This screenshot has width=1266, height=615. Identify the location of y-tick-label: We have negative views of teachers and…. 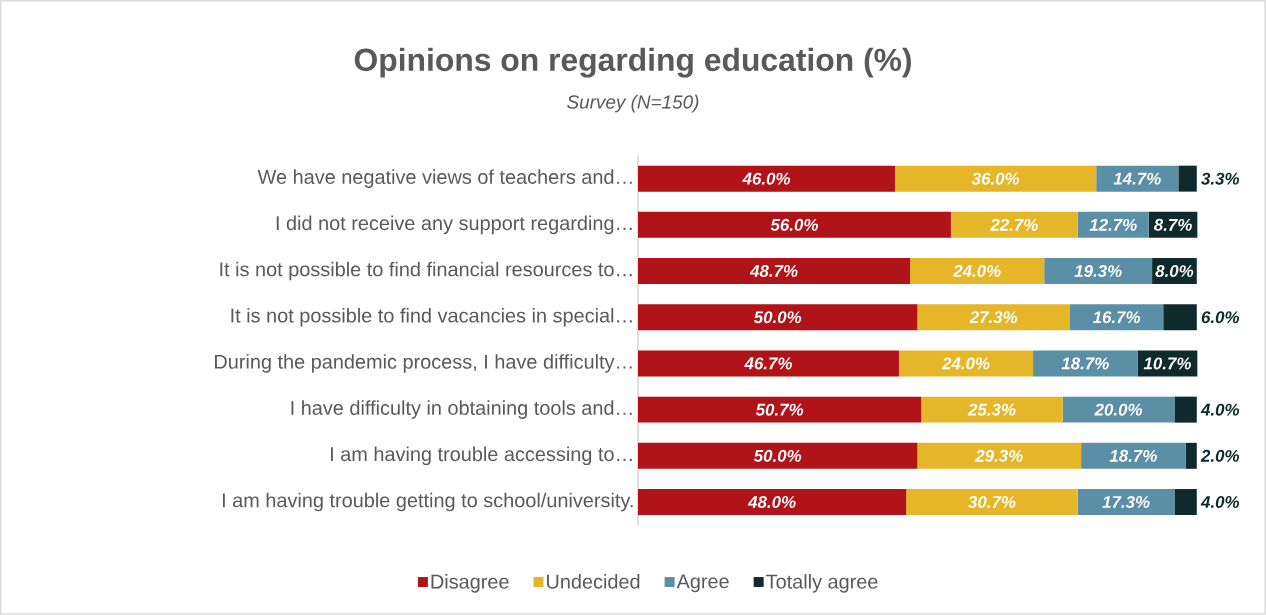
(444, 179).